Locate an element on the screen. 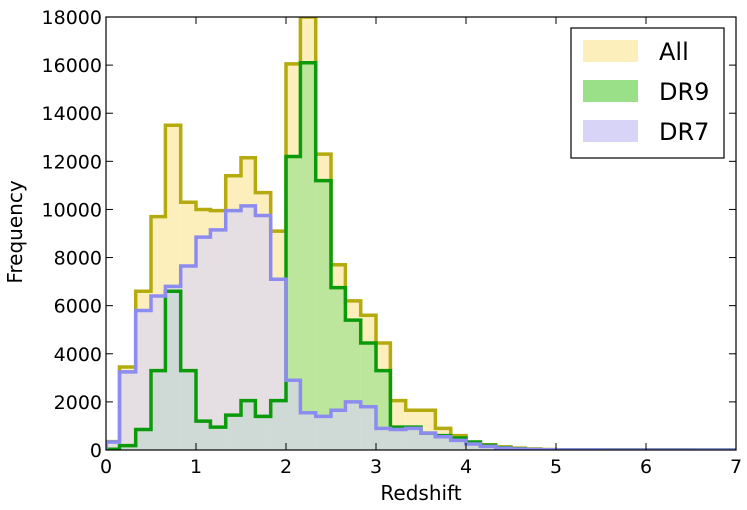  y-tick-label: 12000 is located at coordinates (72, 162).